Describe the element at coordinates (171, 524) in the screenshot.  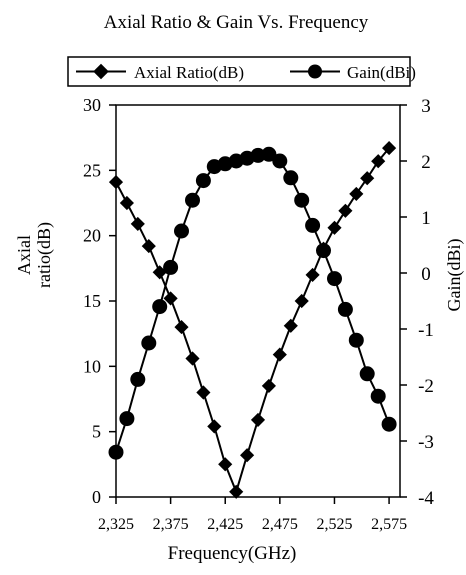
I see `x-tick-label: 2,375` at that location.